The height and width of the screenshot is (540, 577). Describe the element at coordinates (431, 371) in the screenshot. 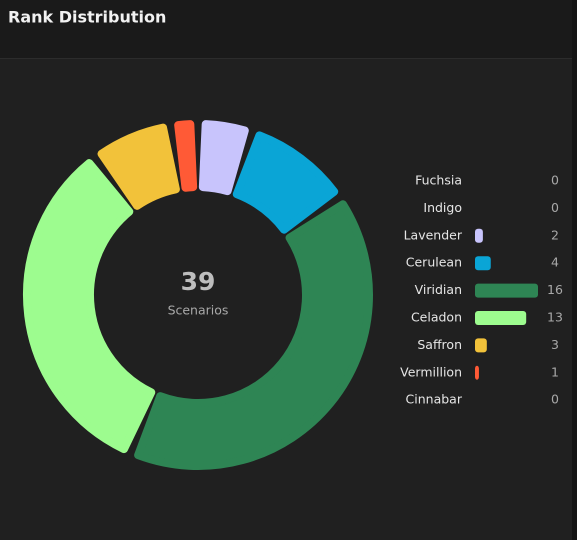

I see `legend-label: Vermillion` at that location.